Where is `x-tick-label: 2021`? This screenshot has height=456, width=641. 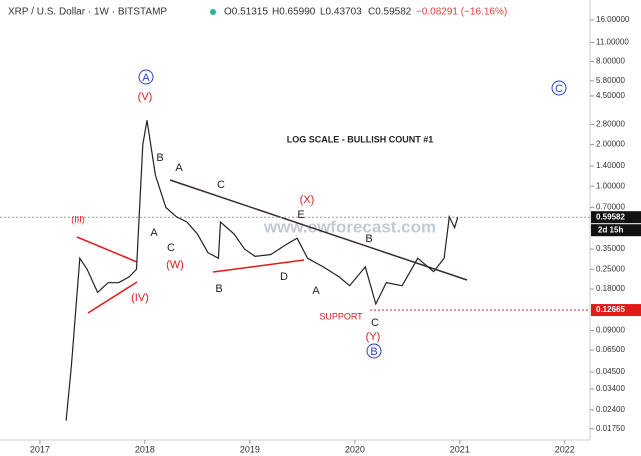
x-tick-label: 2021 is located at coordinates (460, 449).